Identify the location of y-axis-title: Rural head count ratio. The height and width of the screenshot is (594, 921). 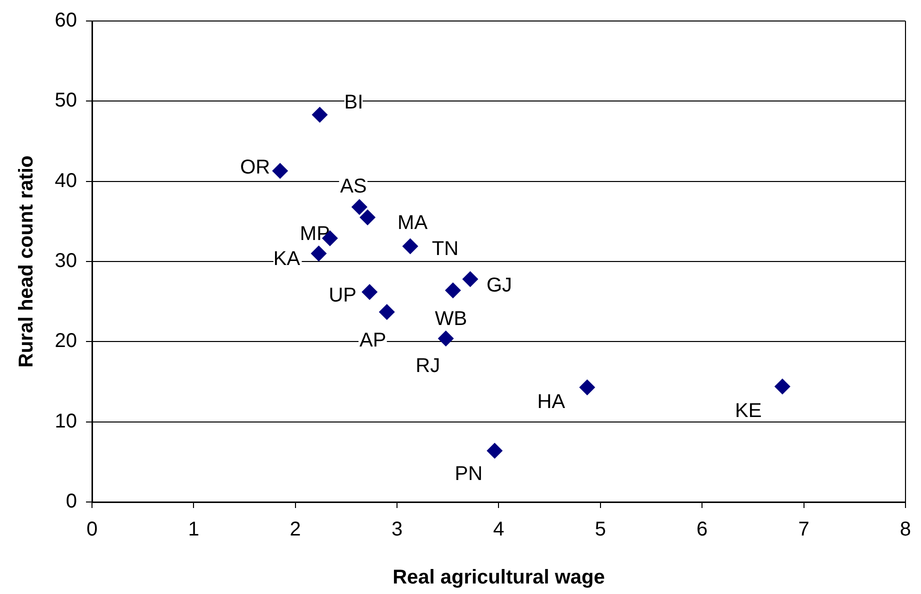
(27, 261).